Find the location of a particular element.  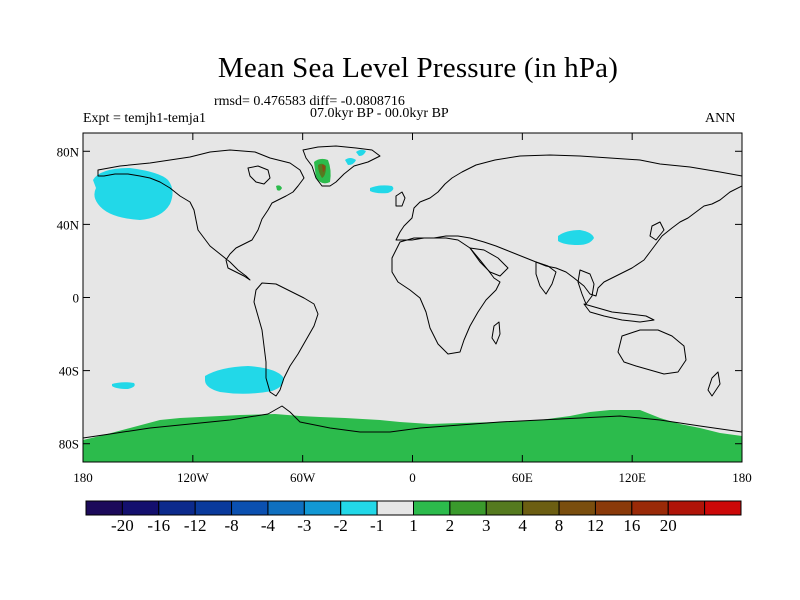

indonesia-coast is located at coordinates (619, 313).